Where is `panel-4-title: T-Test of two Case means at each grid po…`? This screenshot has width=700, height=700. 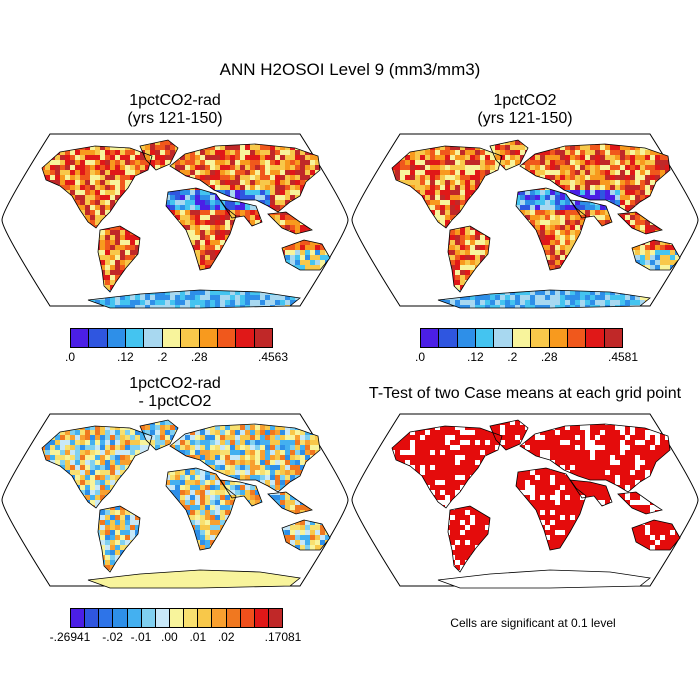
panel-4-title: T-Test of two Case means at each grid po… is located at coordinates (525, 394).